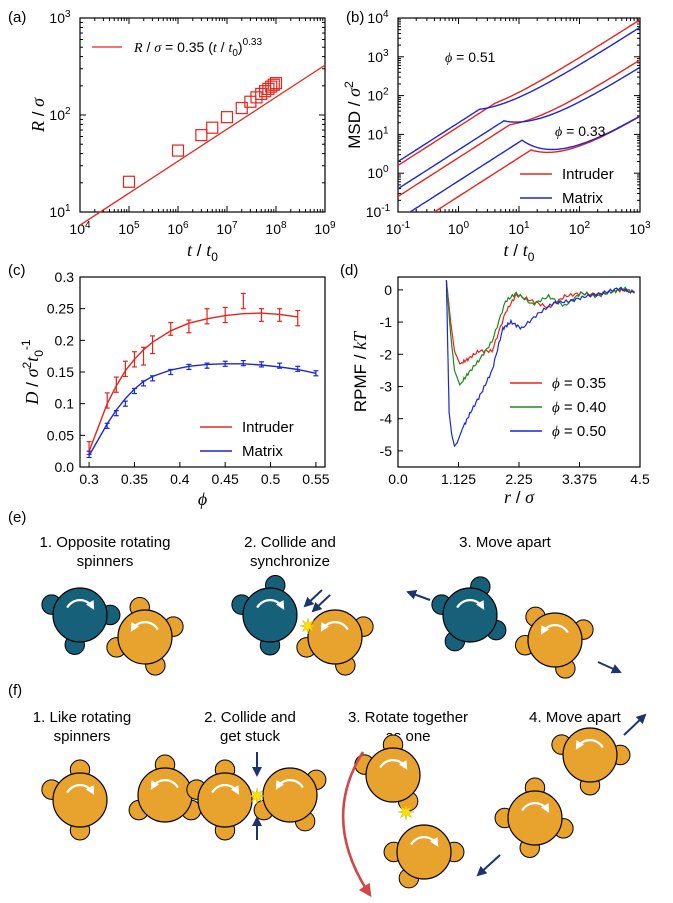 This screenshot has width=673, height=903. Describe the element at coordinates (250, 727) in the screenshot. I see `f-step-2-label: 2. Collide and get stuck` at that location.